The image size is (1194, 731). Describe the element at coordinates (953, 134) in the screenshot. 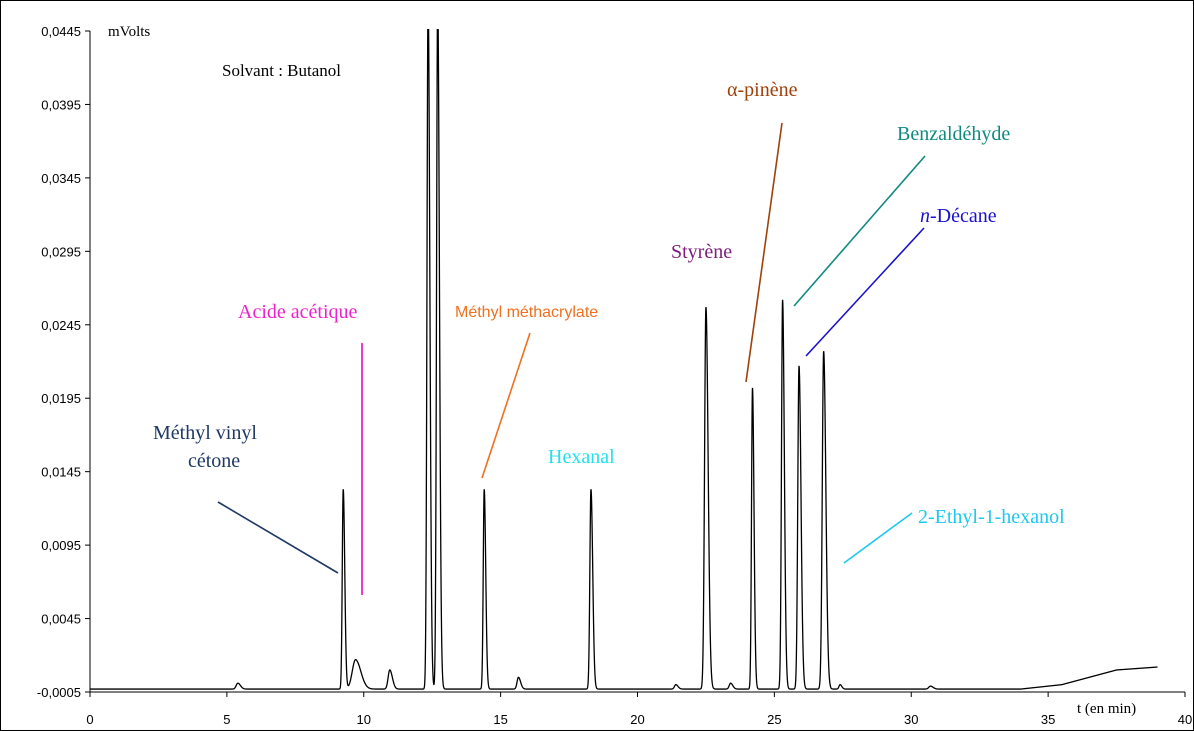

I see `label-benzaldehyde: Benzaldéhyde` at that location.